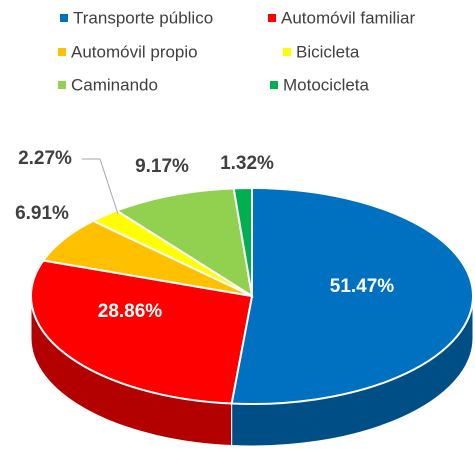 The width and height of the screenshot is (475, 449). I want to click on legend-label: Automóvil propio, so click(134, 51).